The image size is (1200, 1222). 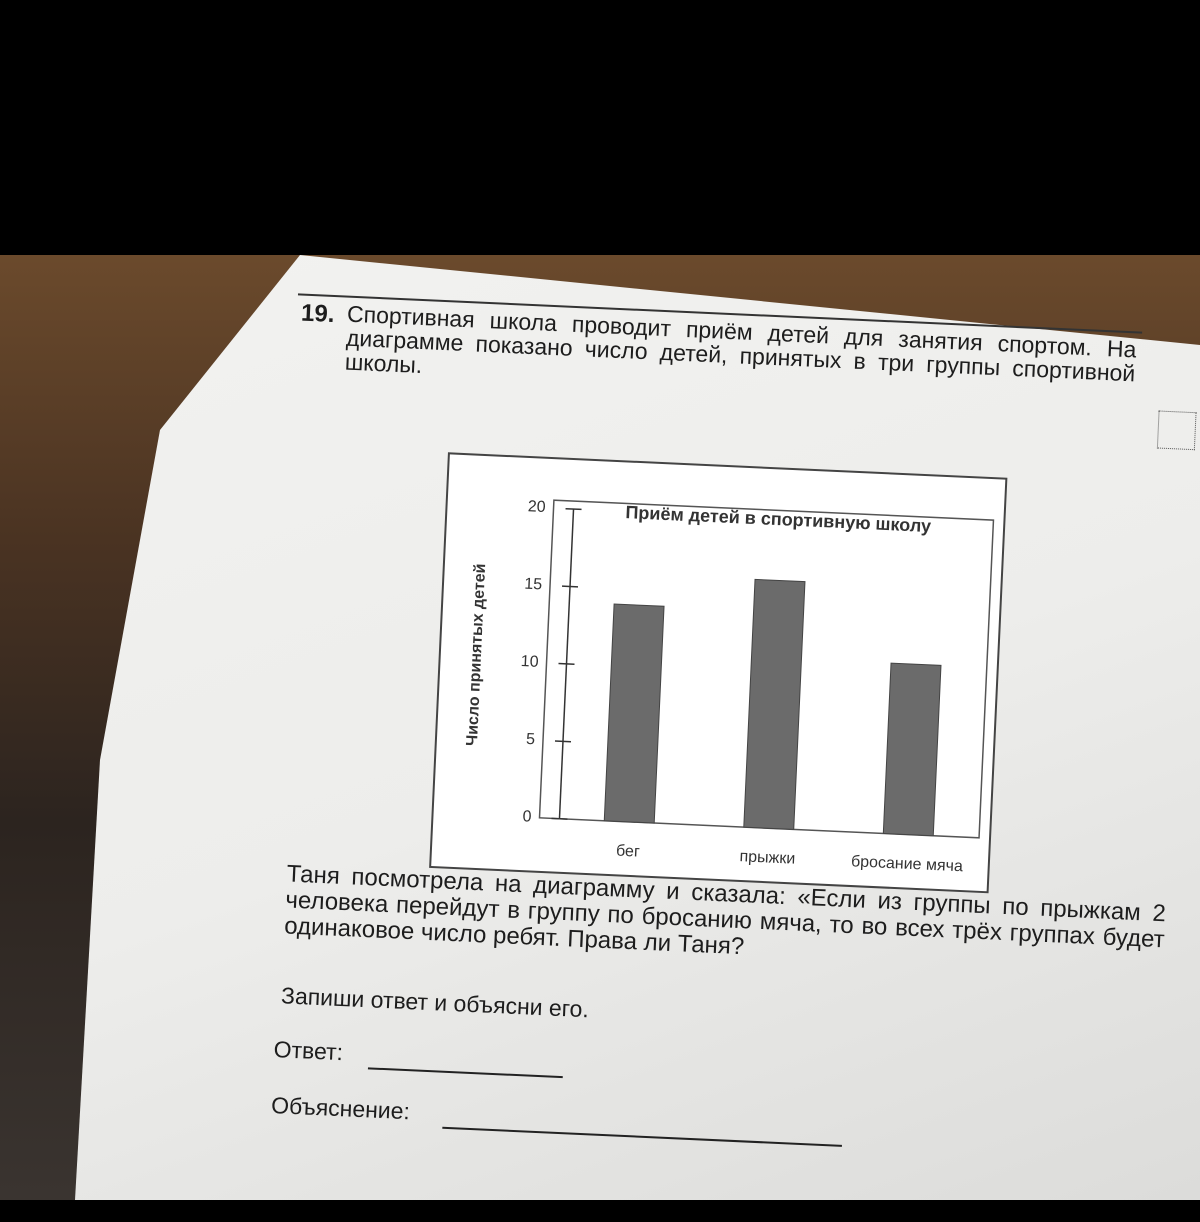 I want to click on explanation-label: Объяснение:, so click(x=340, y=1108).